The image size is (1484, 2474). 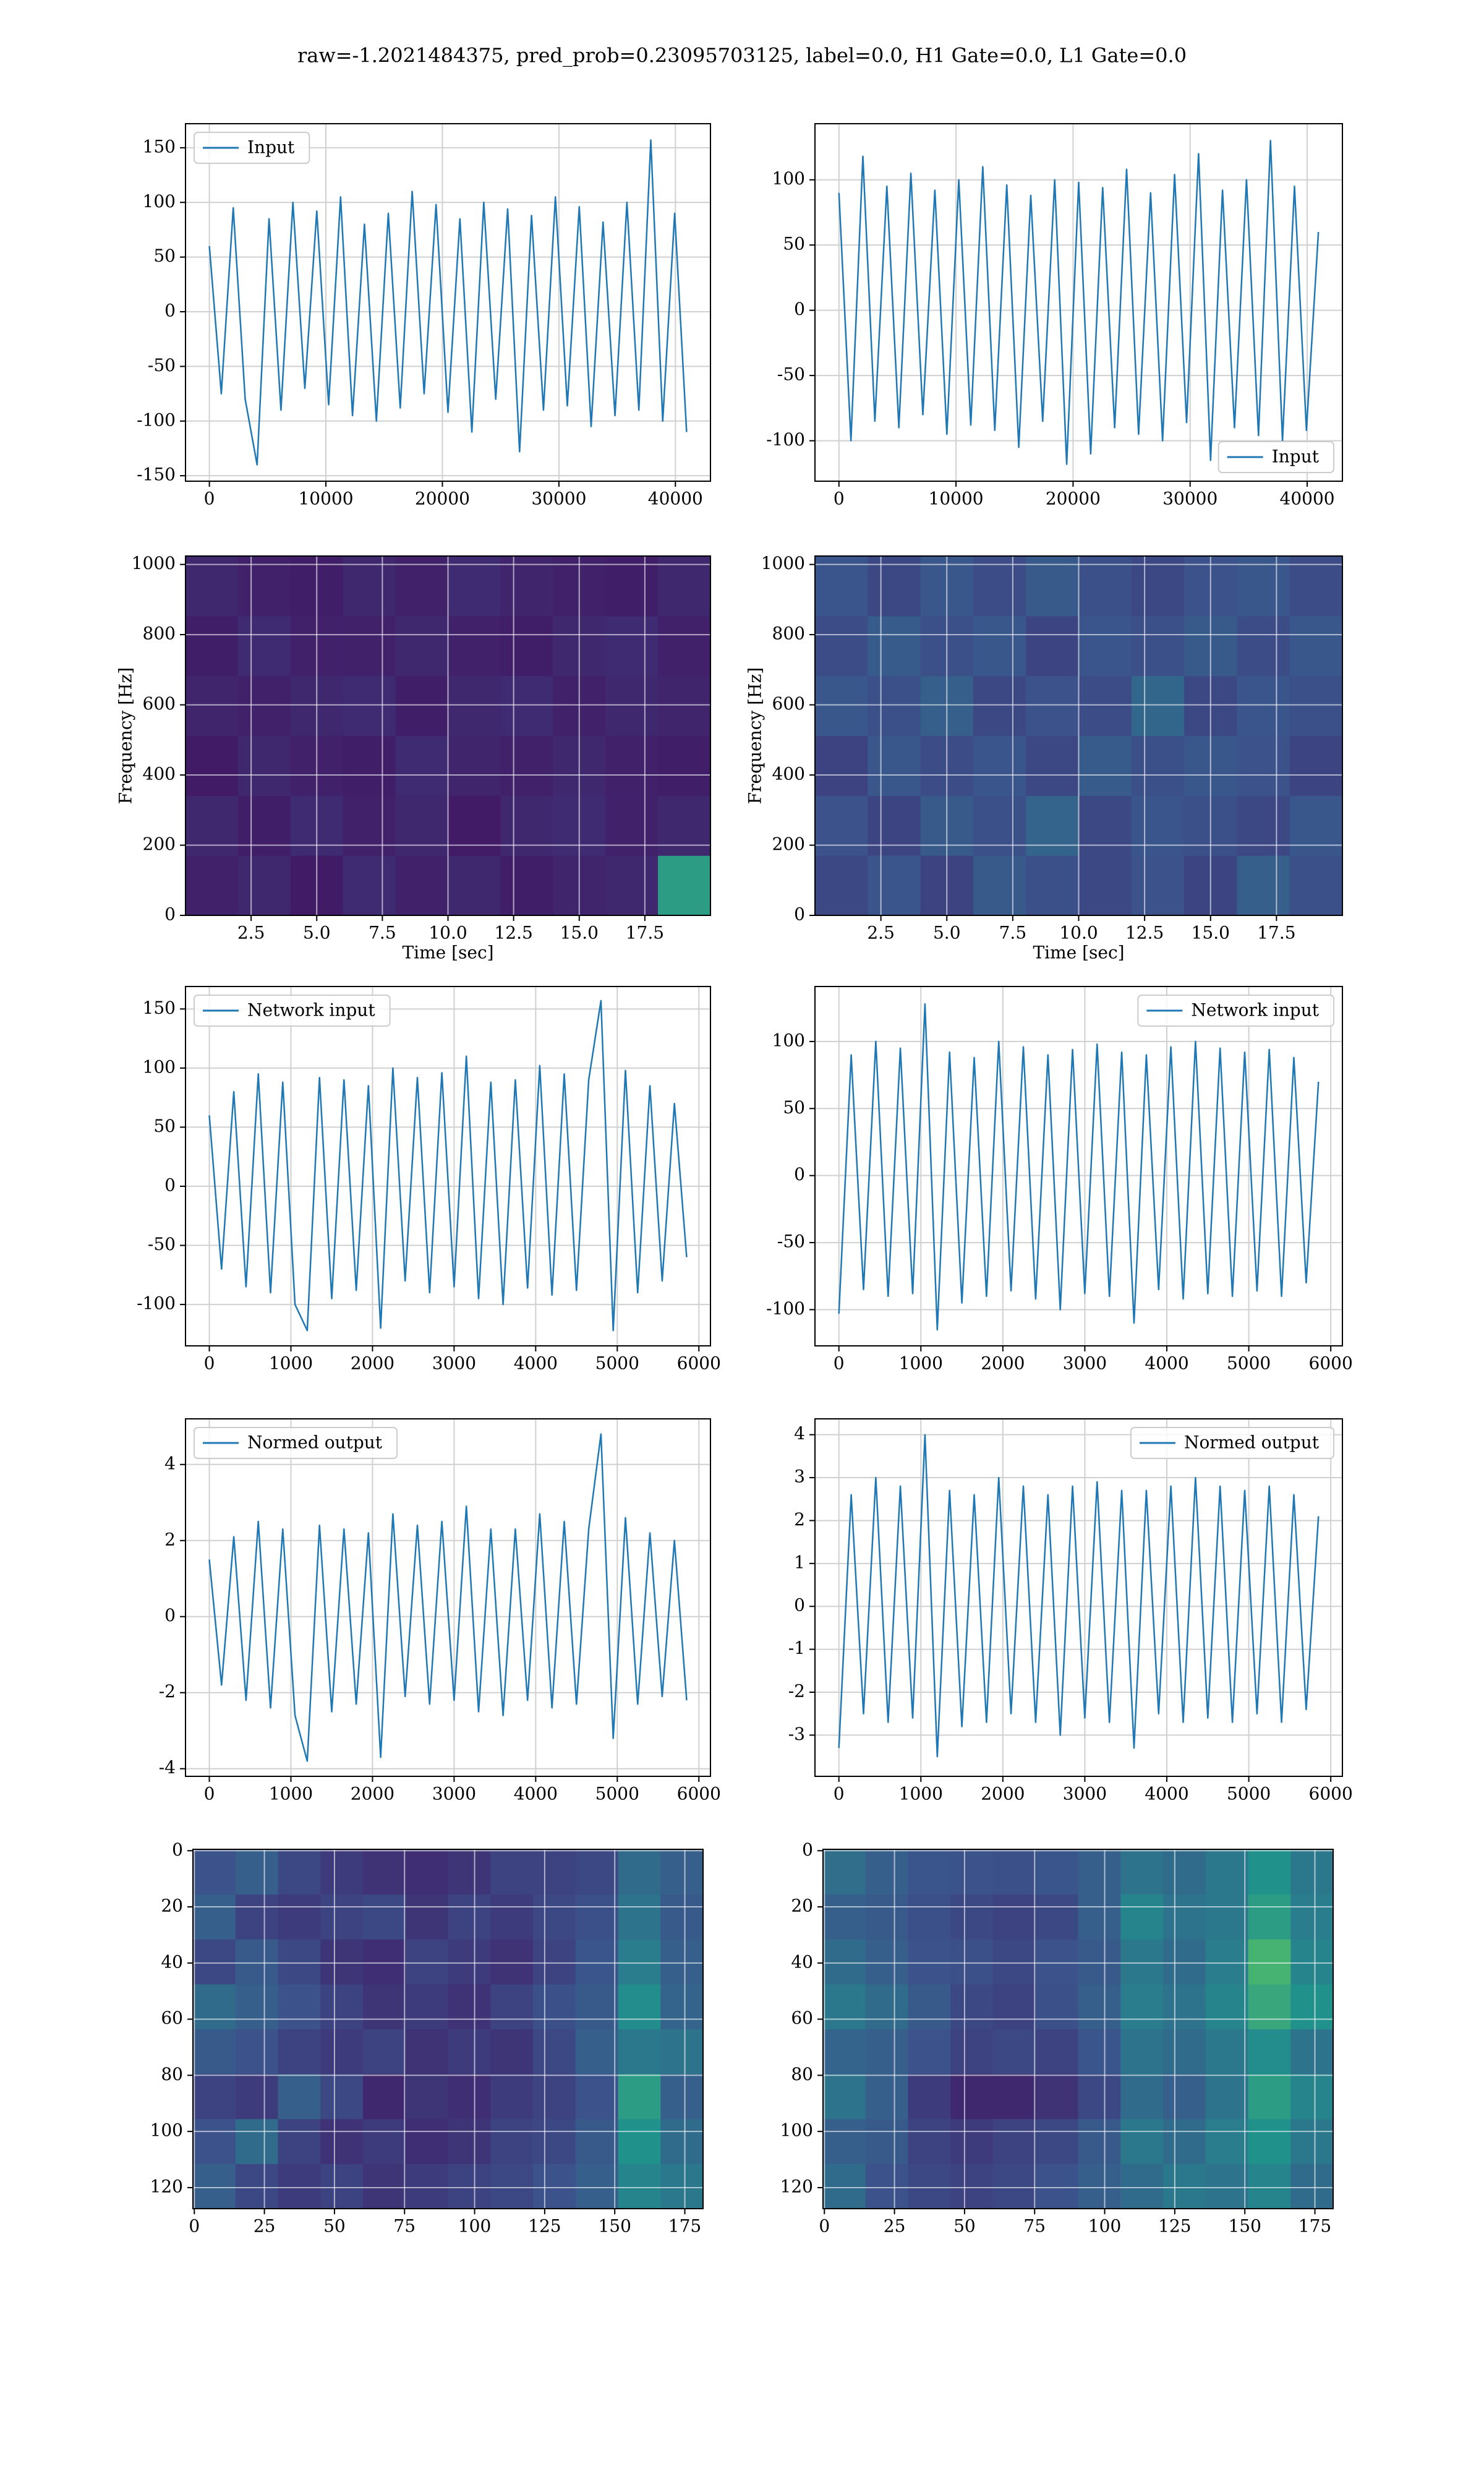 I want to click on x-tick-label: 15.0, so click(x=1211, y=933).